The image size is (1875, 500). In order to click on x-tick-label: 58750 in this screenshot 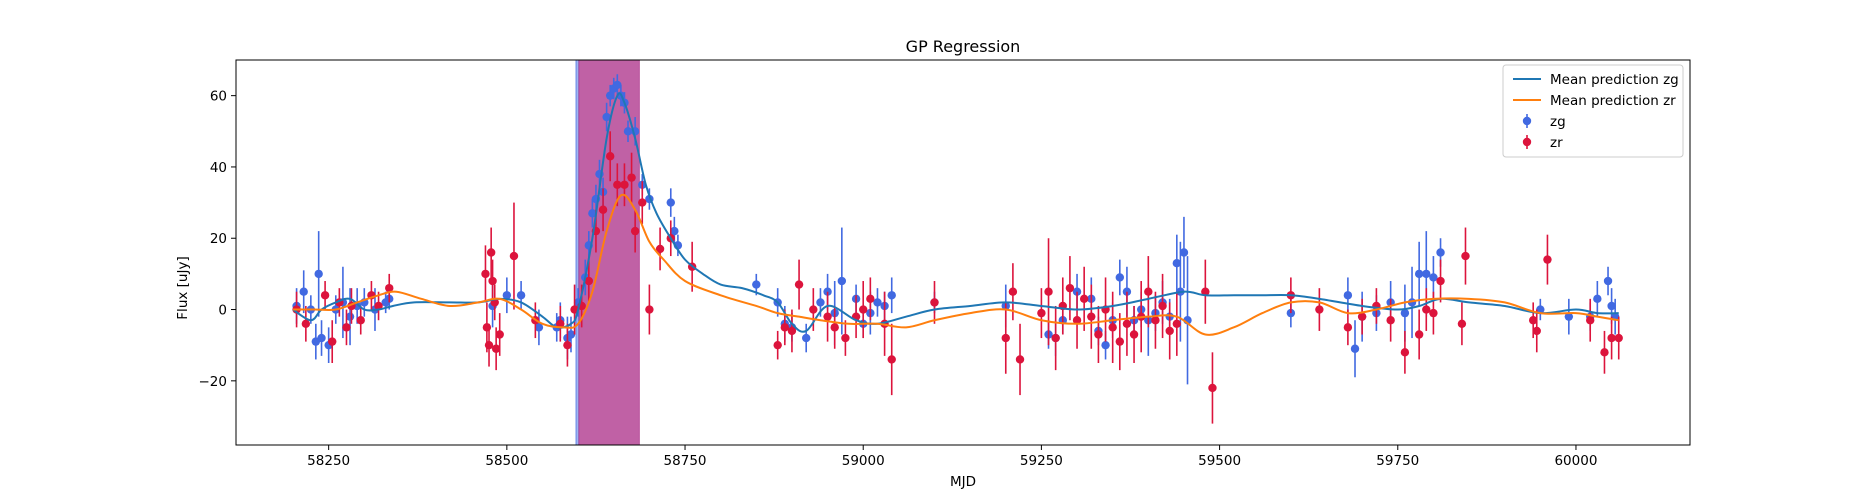, I will do `click(685, 461)`.